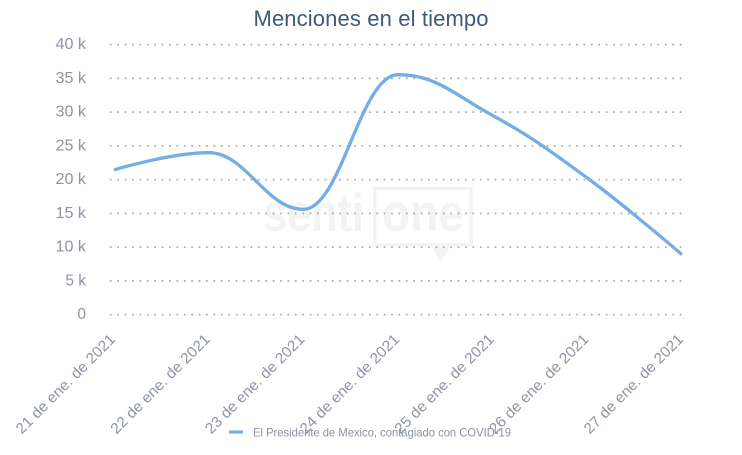 The width and height of the screenshot is (742, 455). Describe the element at coordinates (71, 179) in the screenshot. I see `svg-text: 20 k` at that location.